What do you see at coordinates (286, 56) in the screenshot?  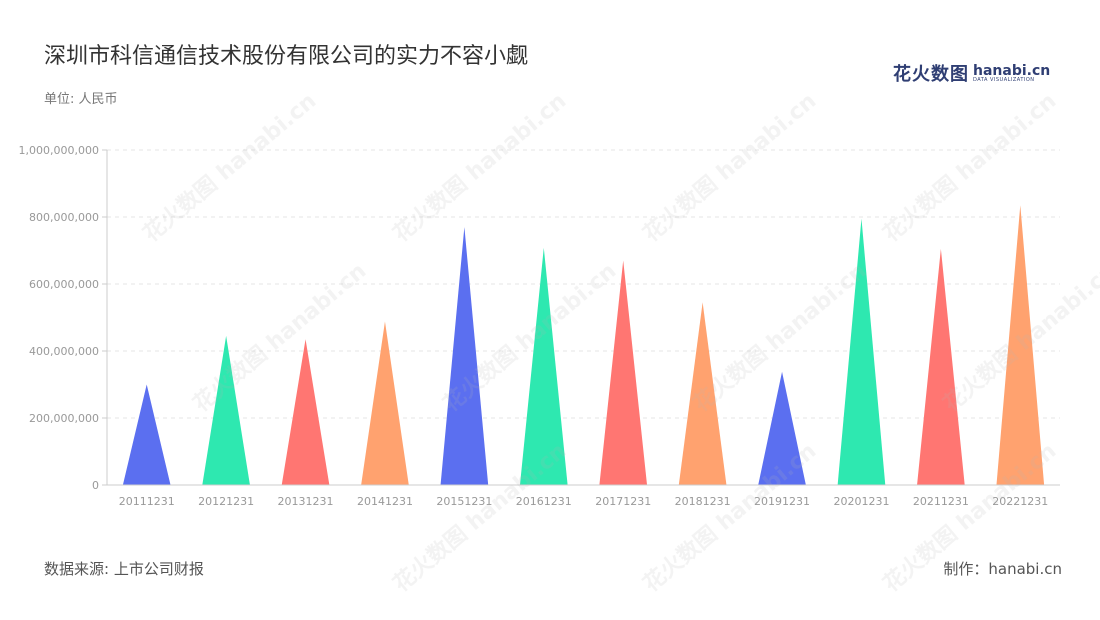 I see `chart-title: 深圳市科信通信技术股份有限公司的实力不容小觑` at bounding box center [286, 56].